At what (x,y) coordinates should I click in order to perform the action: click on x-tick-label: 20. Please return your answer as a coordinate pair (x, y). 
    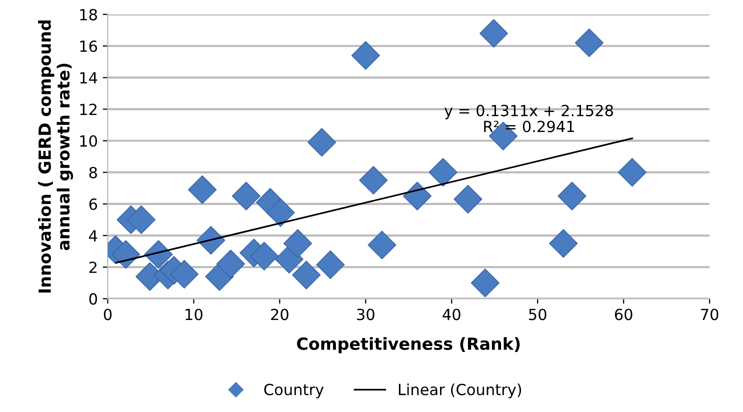
    Looking at the image, I should click on (279, 314).